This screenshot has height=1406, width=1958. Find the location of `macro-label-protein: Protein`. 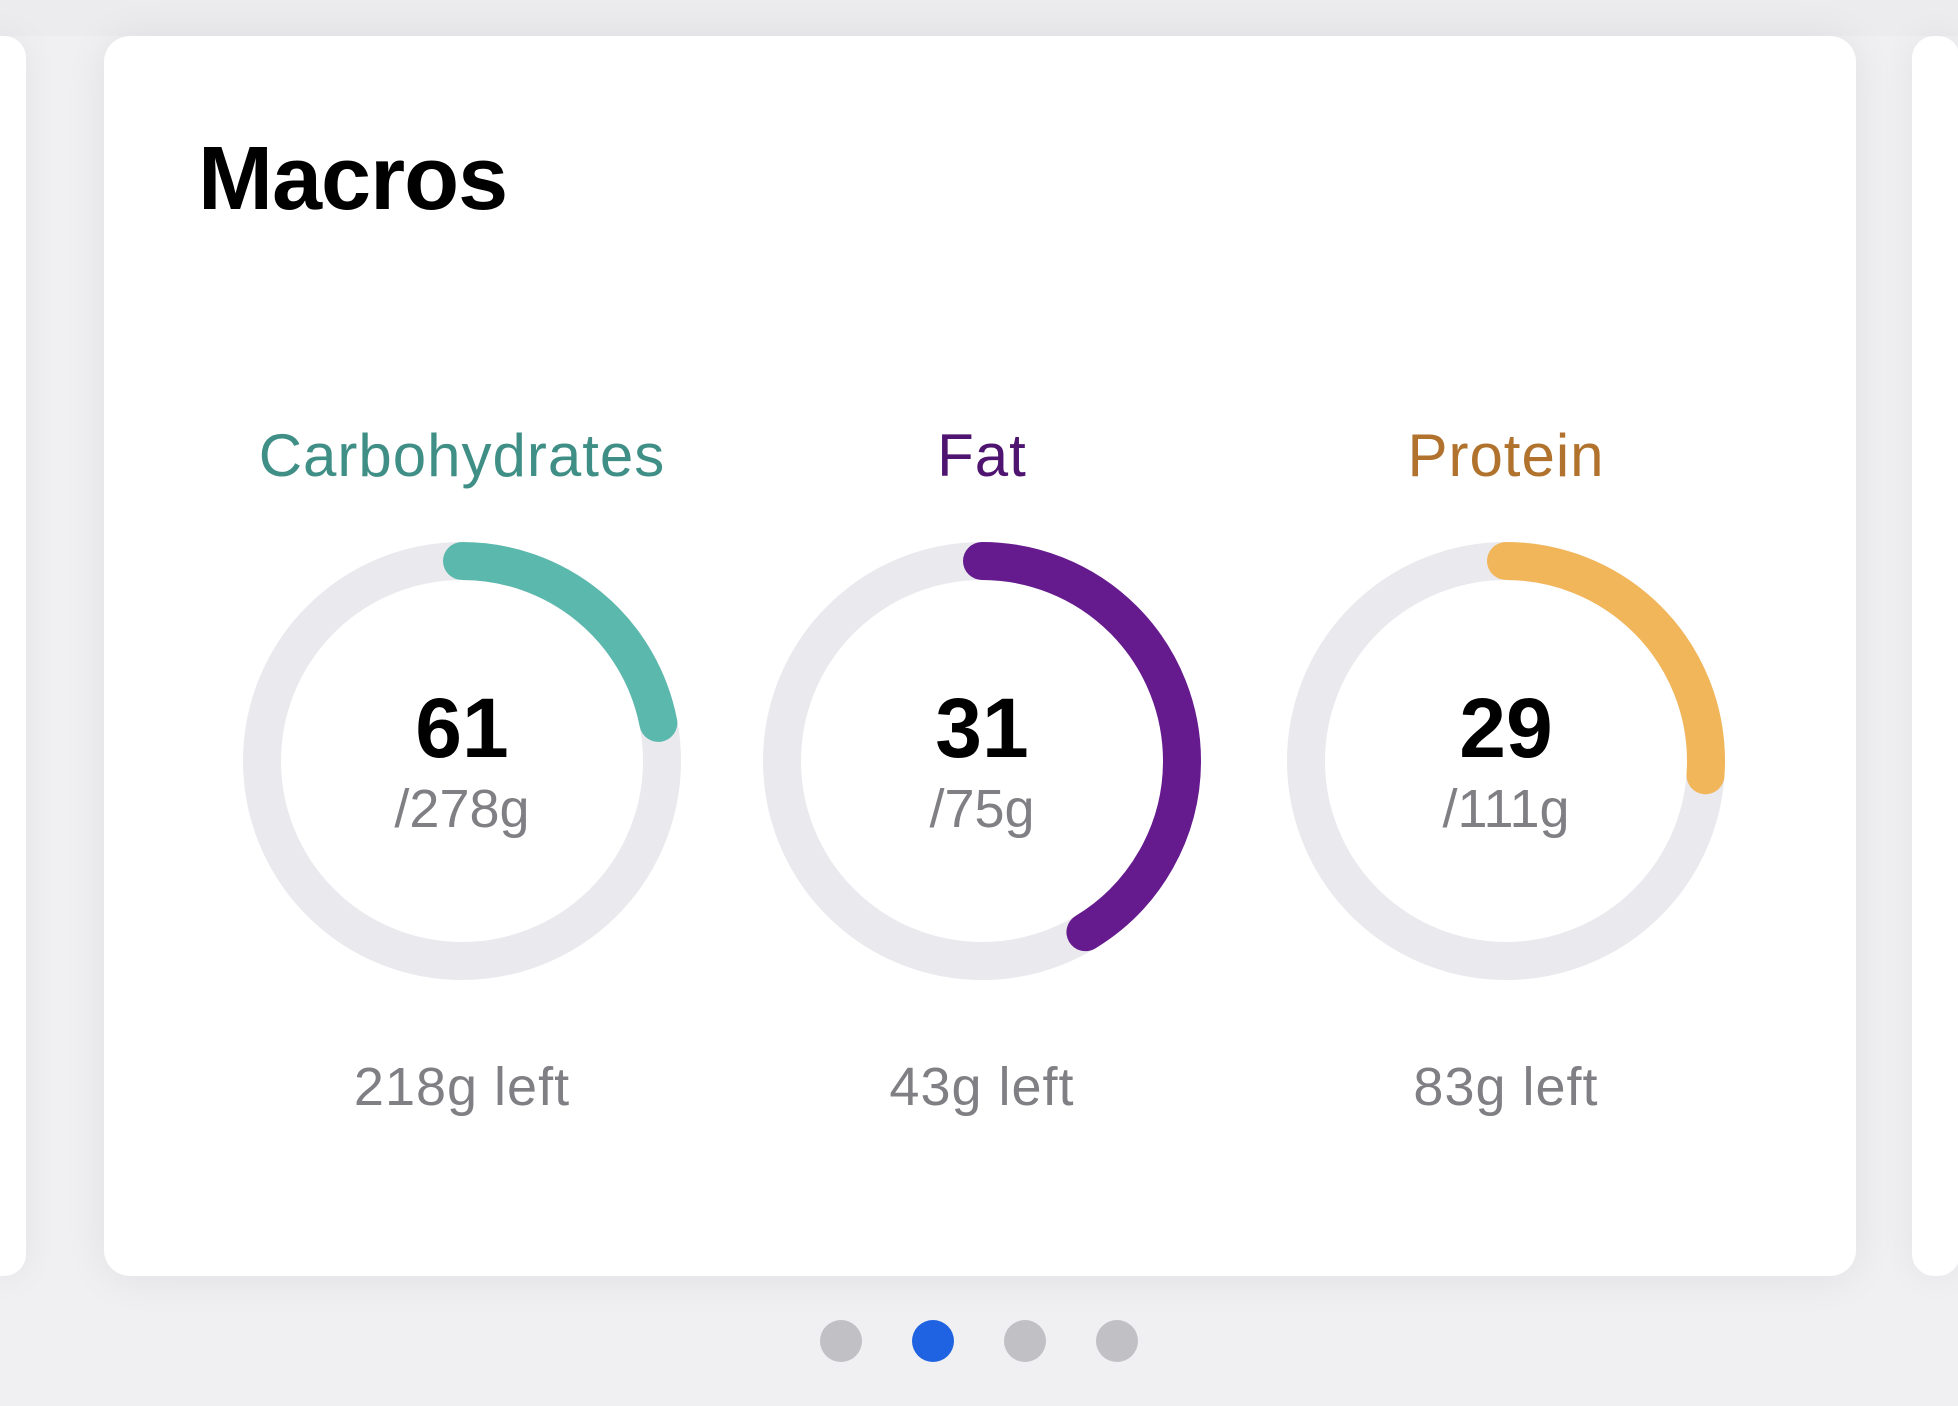

macro-label-protein: Protein is located at coordinates (1506, 455).